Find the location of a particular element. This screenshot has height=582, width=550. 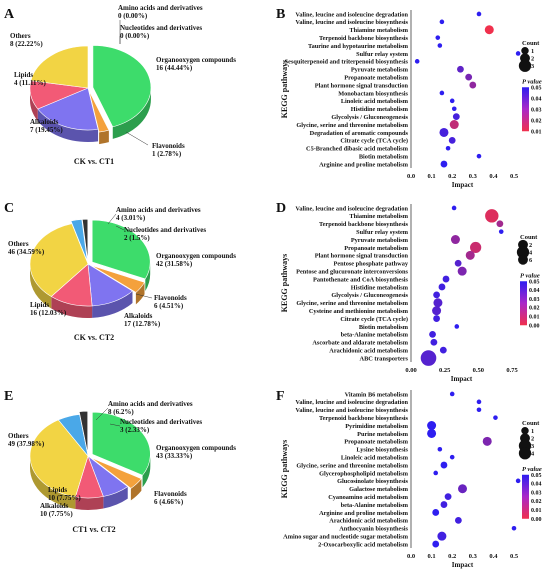

pathway-label: Glucosinolate biosynthesis is located at coordinates (372, 481).